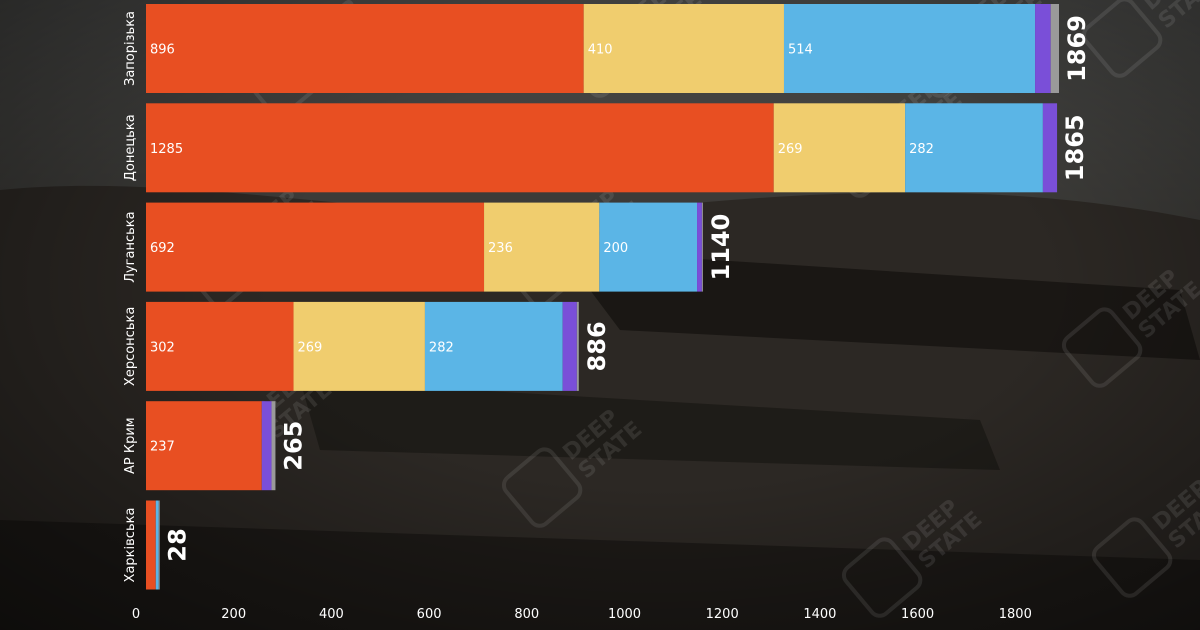 This screenshot has width=1200, height=630. What do you see at coordinates (130, 246) in the screenshot?
I see `category-label: Луганська` at bounding box center [130, 246].